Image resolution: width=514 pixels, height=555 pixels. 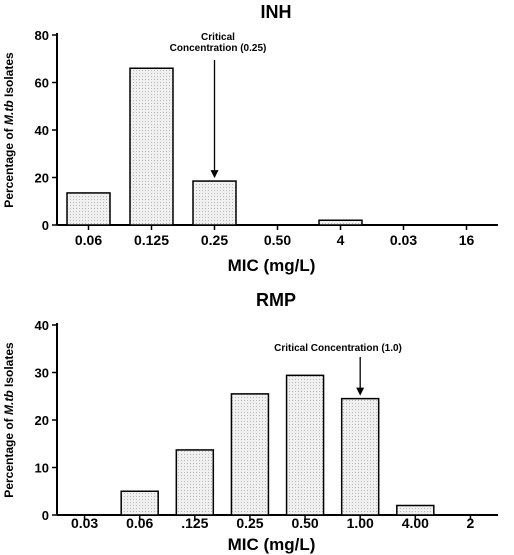 What do you see at coordinates (471, 523) in the screenshot?
I see `x-tick-label: 2` at bounding box center [471, 523].